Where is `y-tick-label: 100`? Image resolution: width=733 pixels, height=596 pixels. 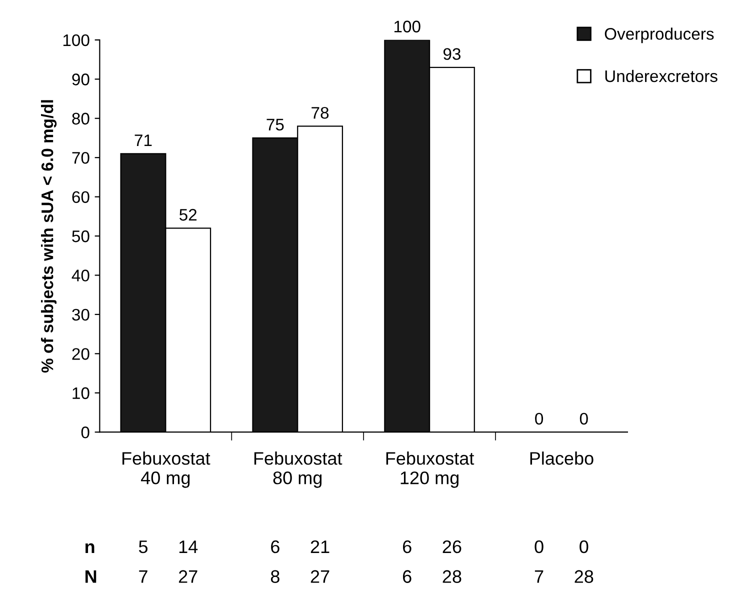
y-tick-label: 100 is located at coordinates (76, 40).